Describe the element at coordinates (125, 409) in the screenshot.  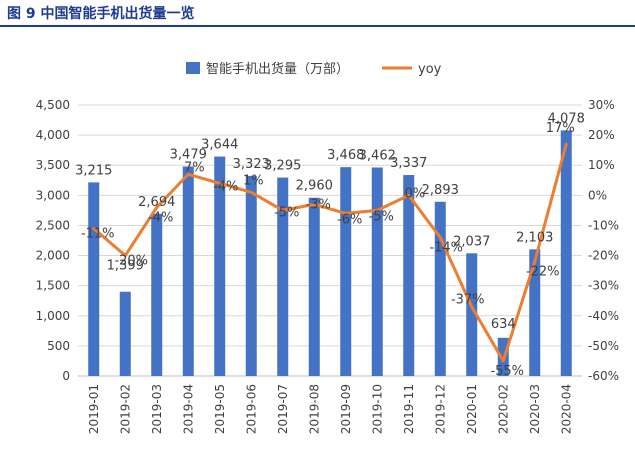
I see `x-tick-label: 2019-02` at that location.